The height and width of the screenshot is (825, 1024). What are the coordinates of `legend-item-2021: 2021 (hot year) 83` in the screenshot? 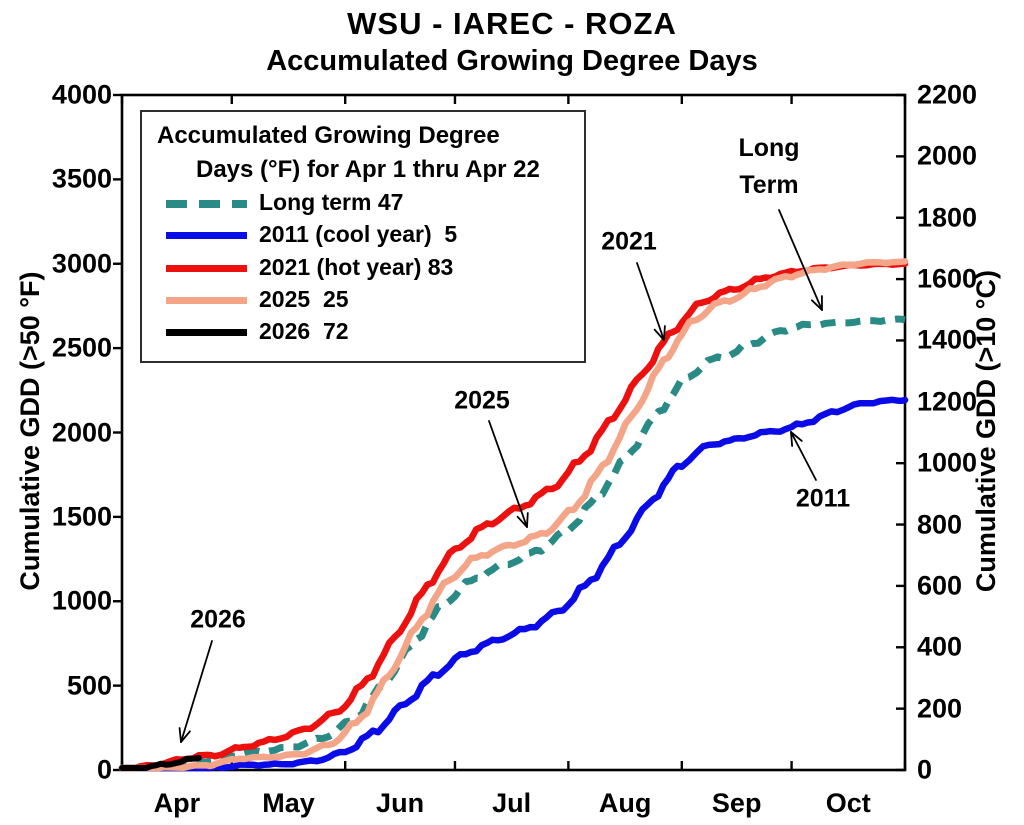 It's located at (363, 268).